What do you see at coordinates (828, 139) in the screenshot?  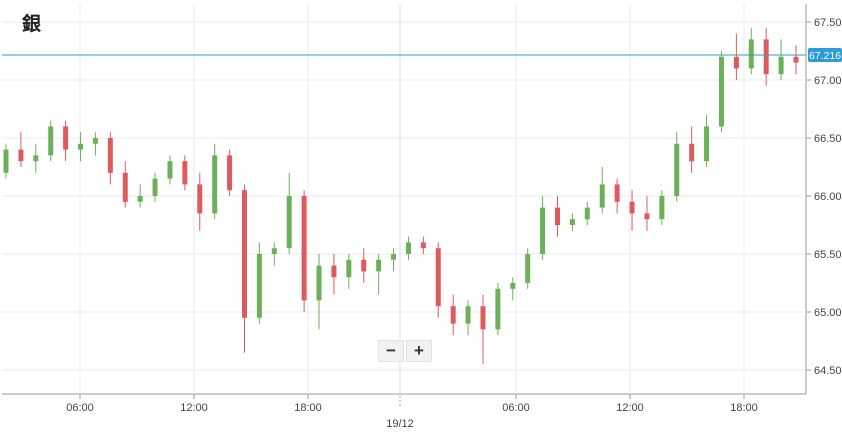 I see `y-tick-label: 66.500` at bounding box center [828, 139].